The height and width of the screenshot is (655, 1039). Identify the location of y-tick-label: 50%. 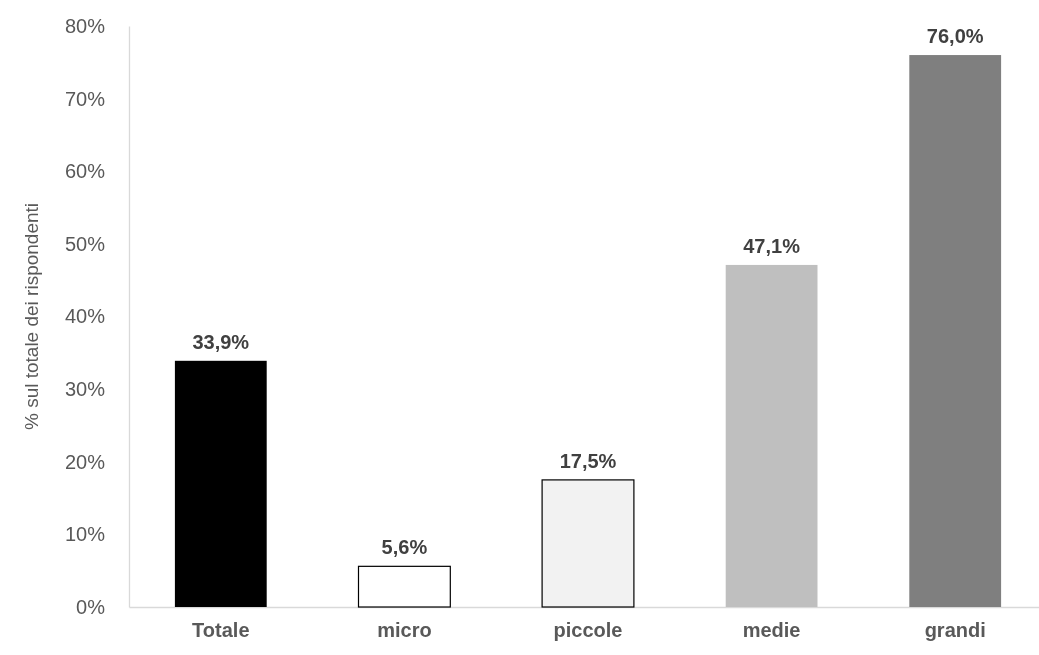
(85, 243).